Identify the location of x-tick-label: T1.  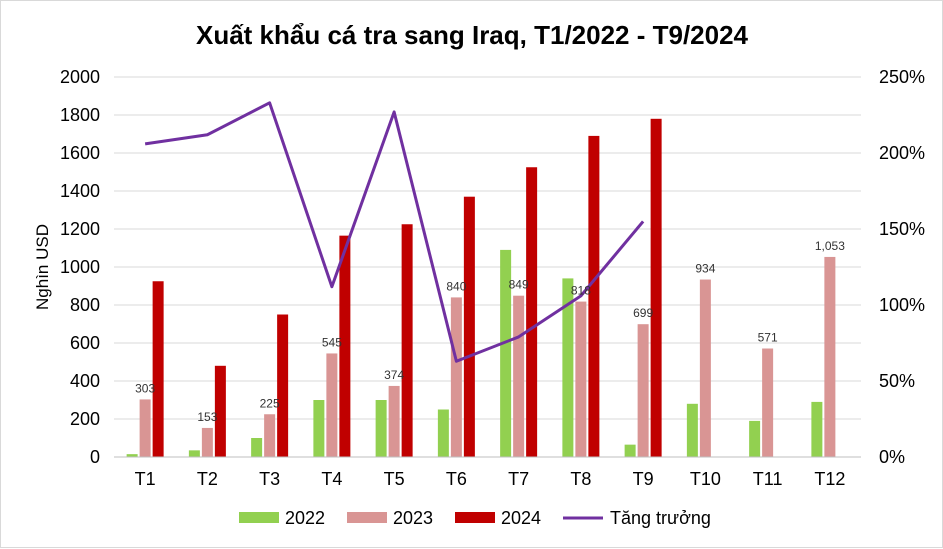
(145, 479).